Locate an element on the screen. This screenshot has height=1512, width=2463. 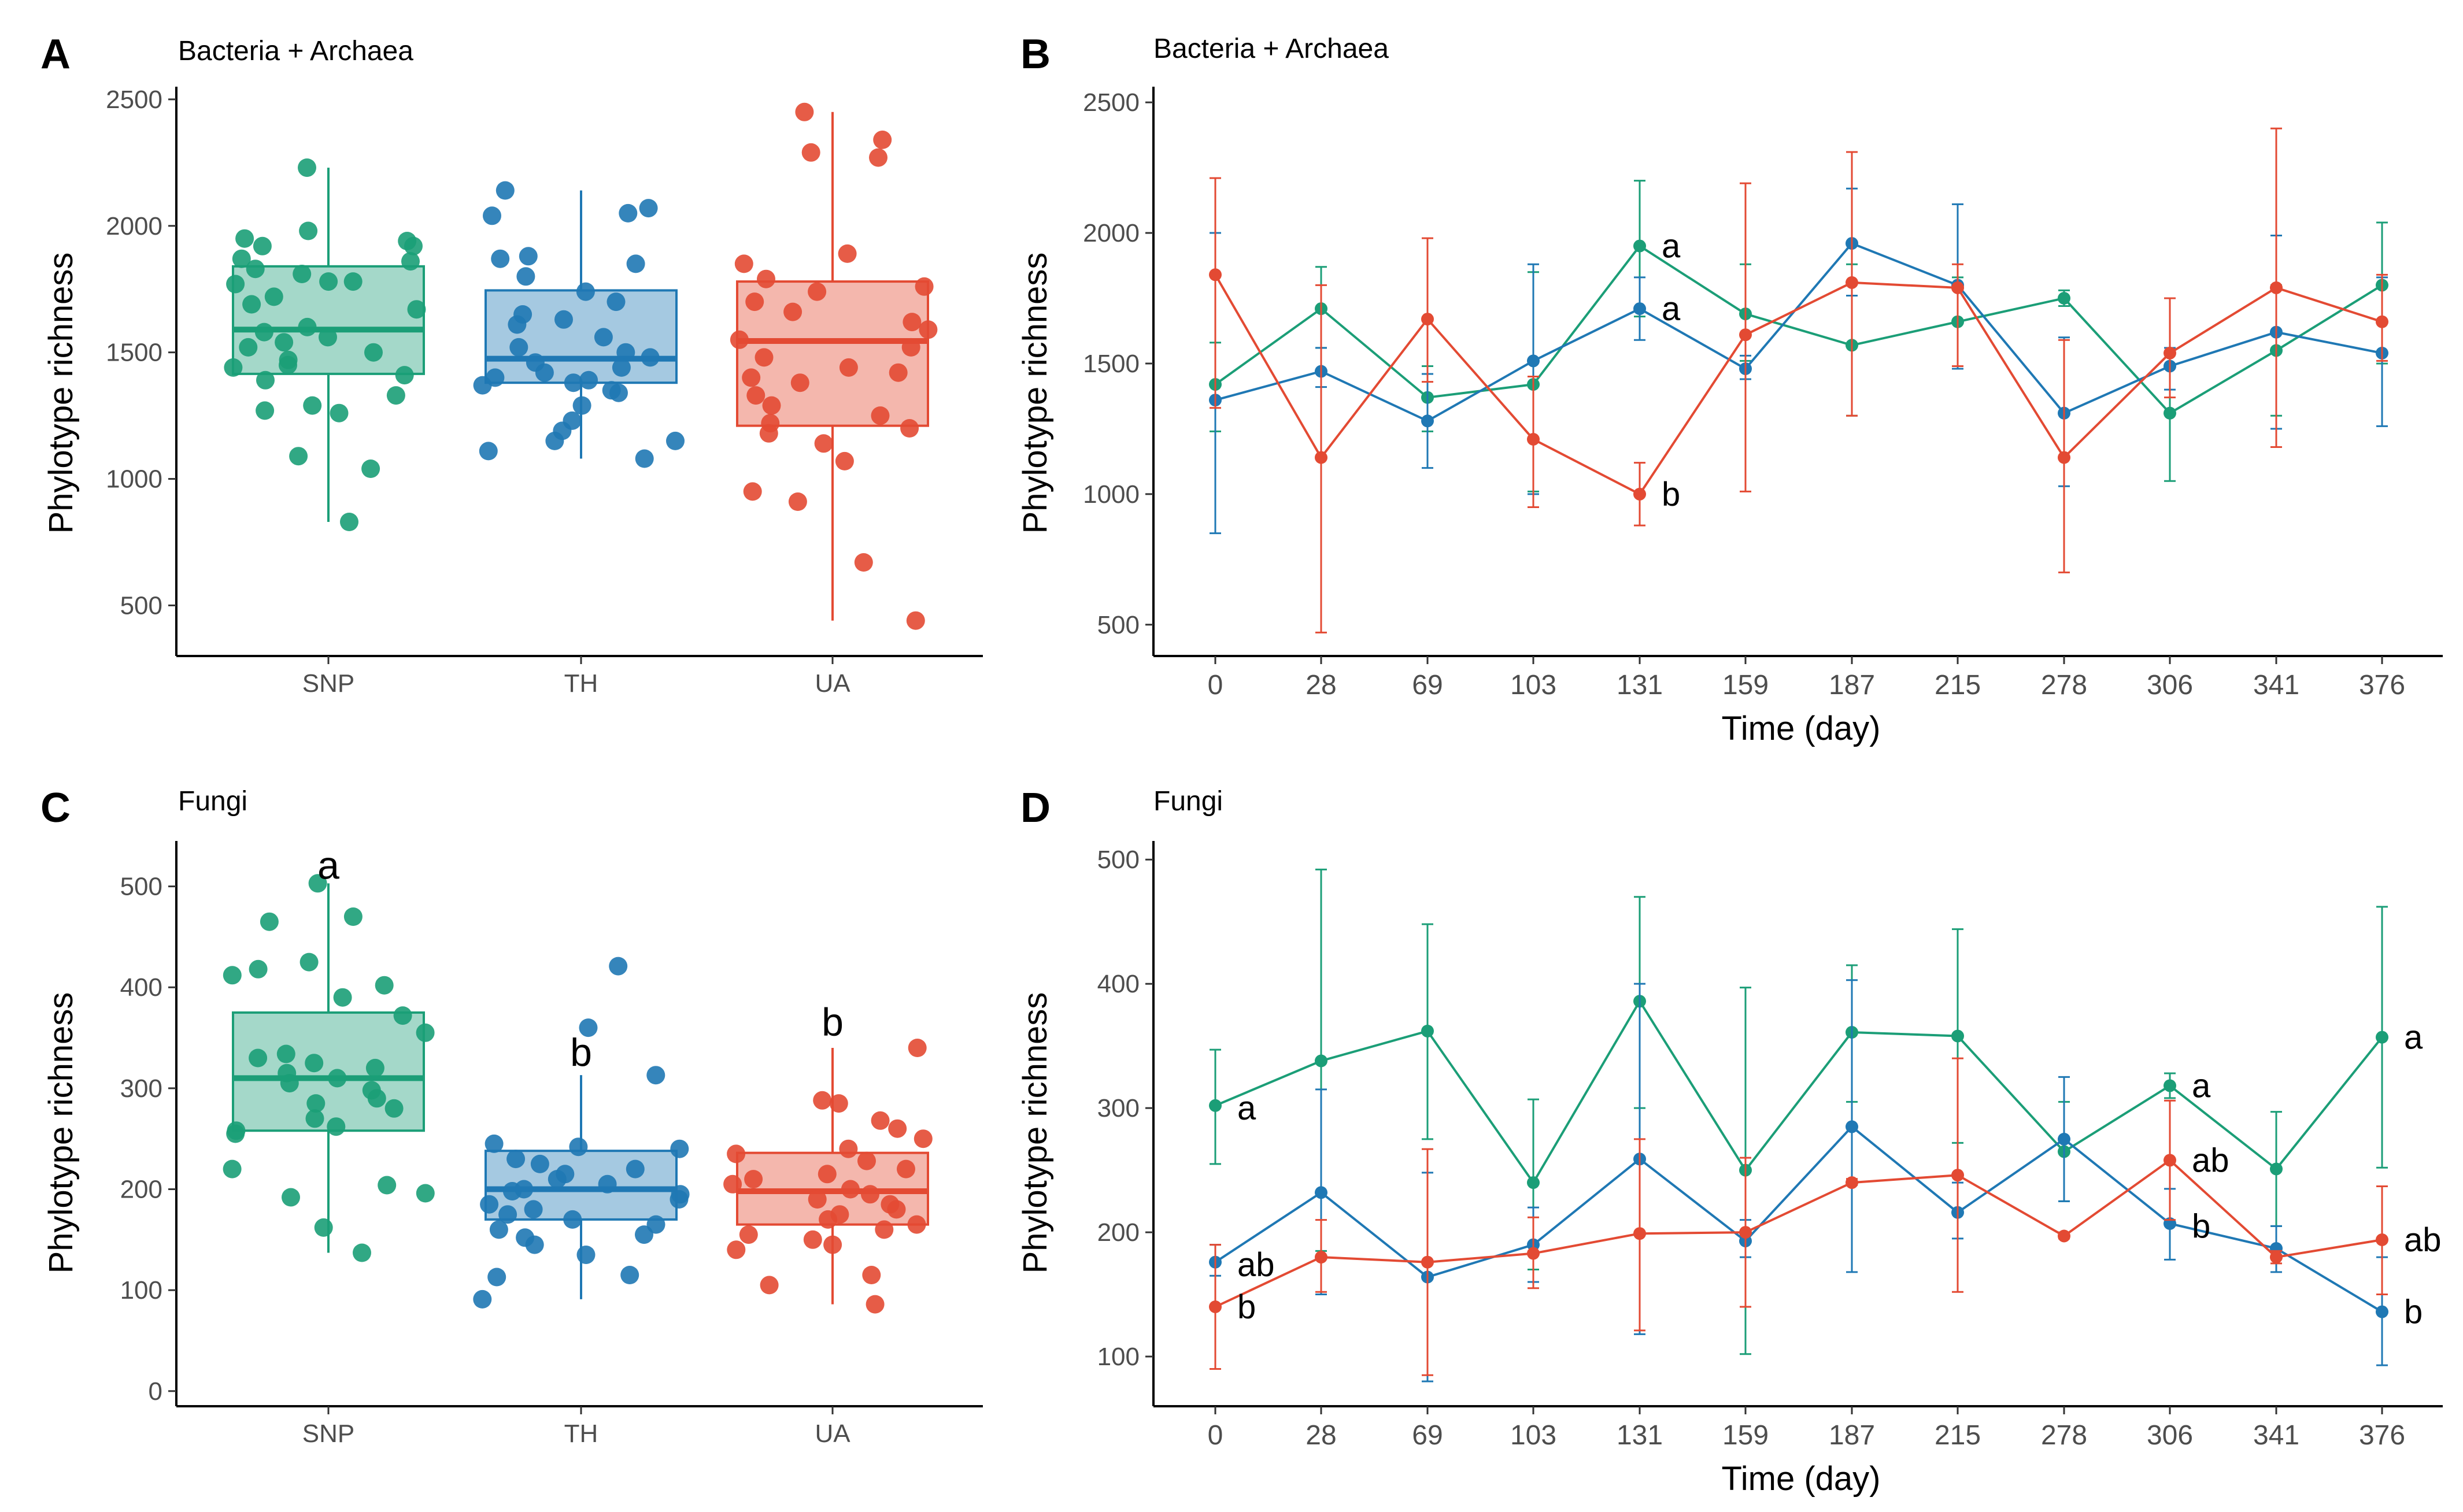
panel-d-x-tick-label: 28 is located at coordinates (1321, 1435).